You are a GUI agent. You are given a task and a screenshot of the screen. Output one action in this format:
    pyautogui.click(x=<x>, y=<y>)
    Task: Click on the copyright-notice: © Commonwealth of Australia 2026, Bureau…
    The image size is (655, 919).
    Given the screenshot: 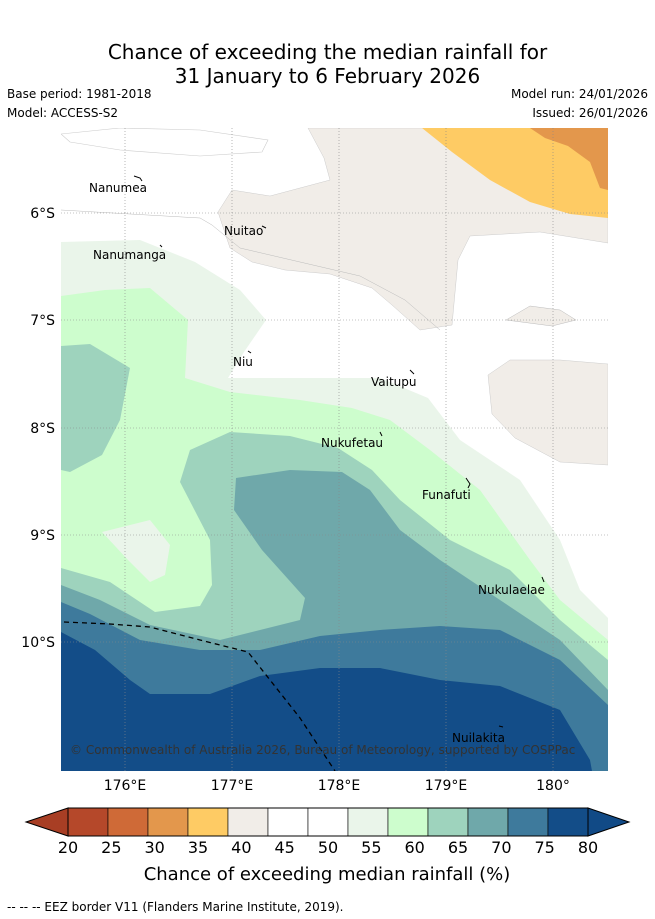 What is the action you would take?
    pyautogui.click(x=322, y=750)
    